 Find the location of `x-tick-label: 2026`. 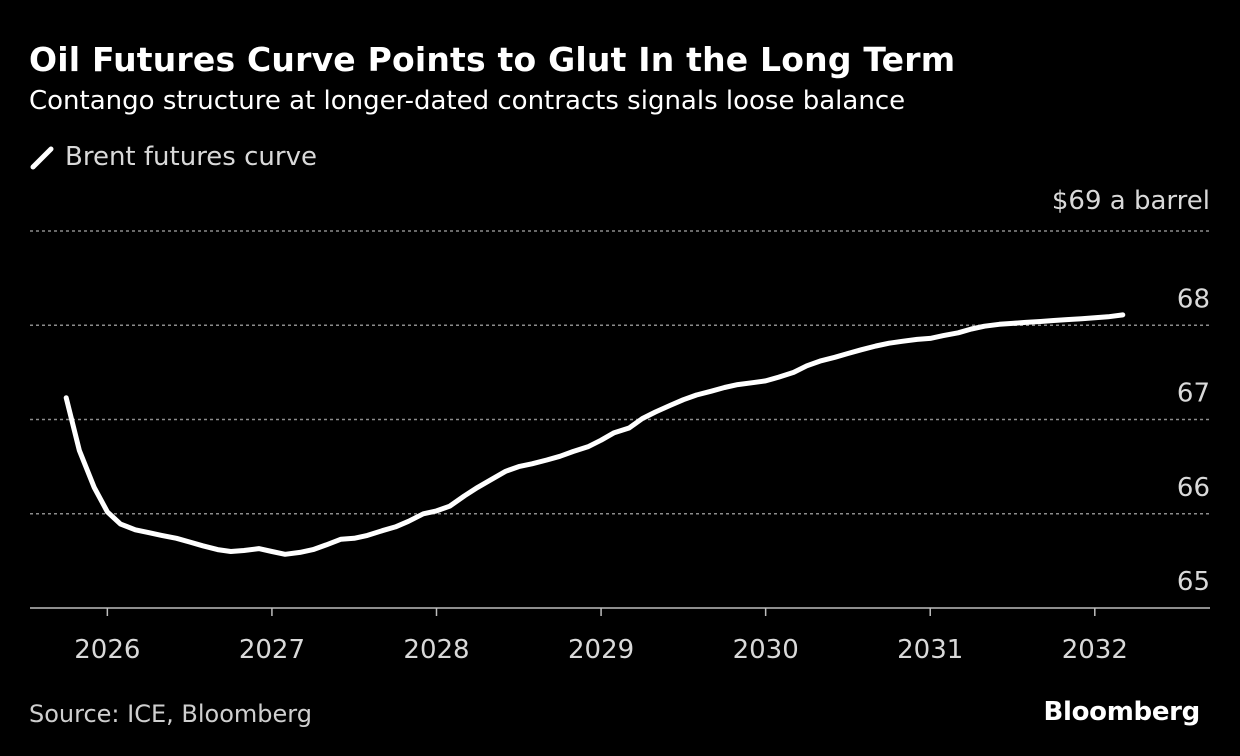

x-tick-label: 2026 is located at coordinates (107, 650).